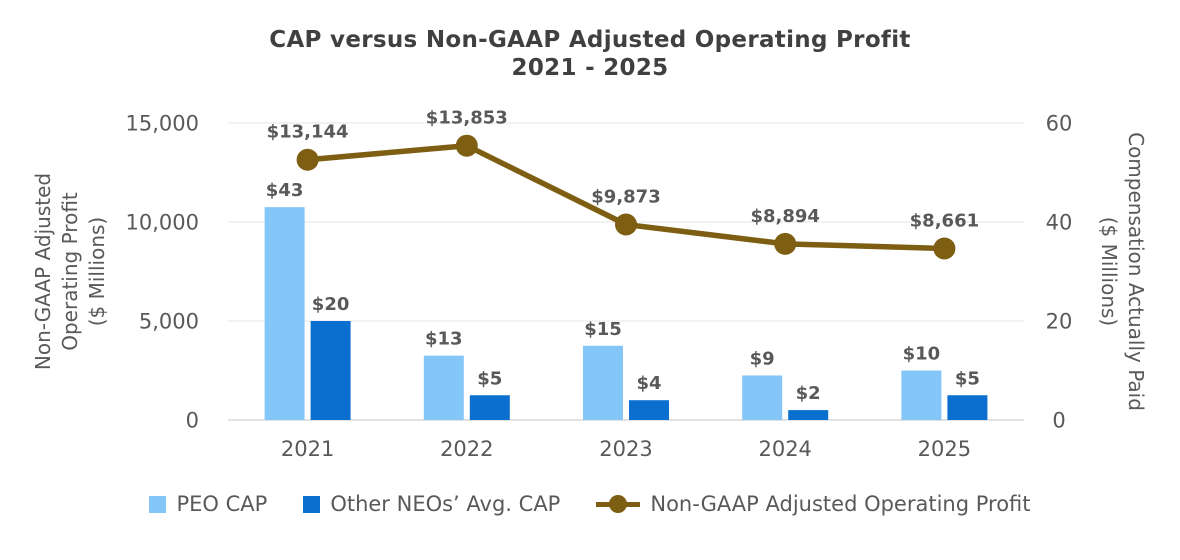 The image size is (1180, 560). I want to click on legend-label-profit-line: Non-GAAP Adjusted Operating Profit, so click(840, 504).